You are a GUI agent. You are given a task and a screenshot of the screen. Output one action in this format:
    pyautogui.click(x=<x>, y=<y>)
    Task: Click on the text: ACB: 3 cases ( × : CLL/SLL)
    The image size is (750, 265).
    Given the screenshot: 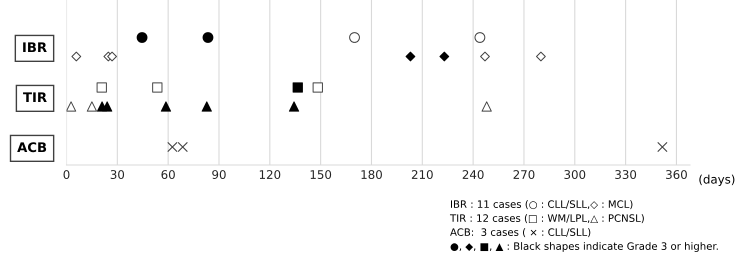 What is the action you would take?
    pyautogui.click(x=520, y=233)
    